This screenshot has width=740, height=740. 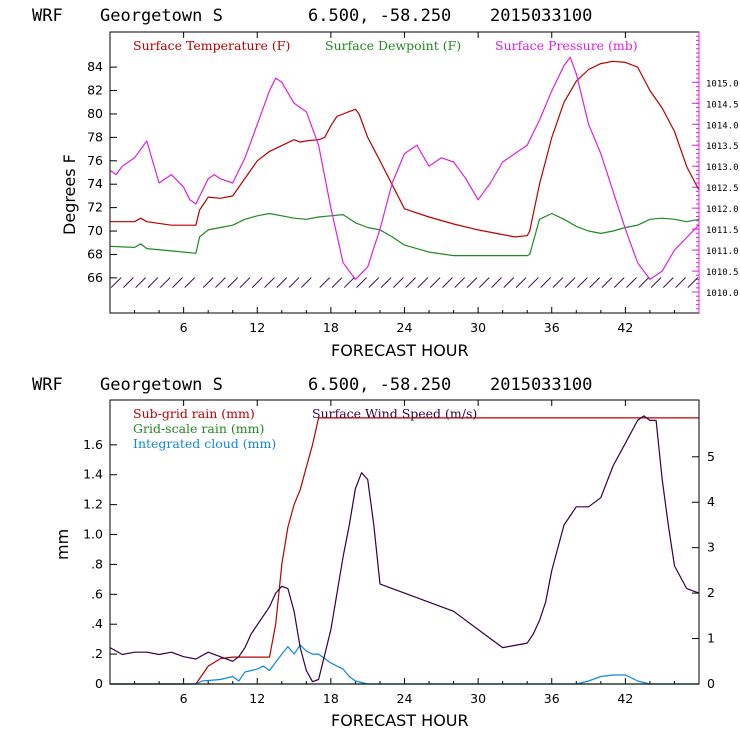 I want to click on y-tick-label: .4, so click(x=97, y=623).